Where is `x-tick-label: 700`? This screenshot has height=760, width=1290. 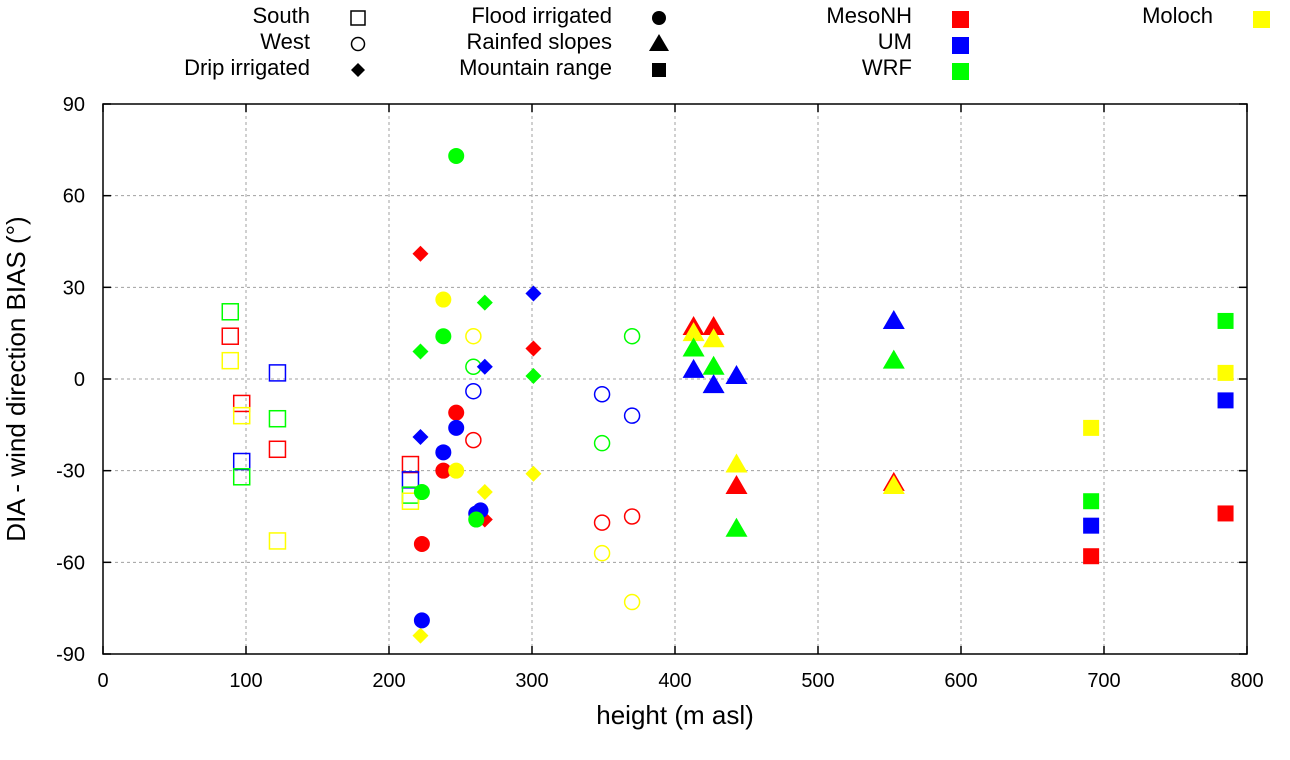
x-tick-label: 700 is located at coordinates (1103, 681).